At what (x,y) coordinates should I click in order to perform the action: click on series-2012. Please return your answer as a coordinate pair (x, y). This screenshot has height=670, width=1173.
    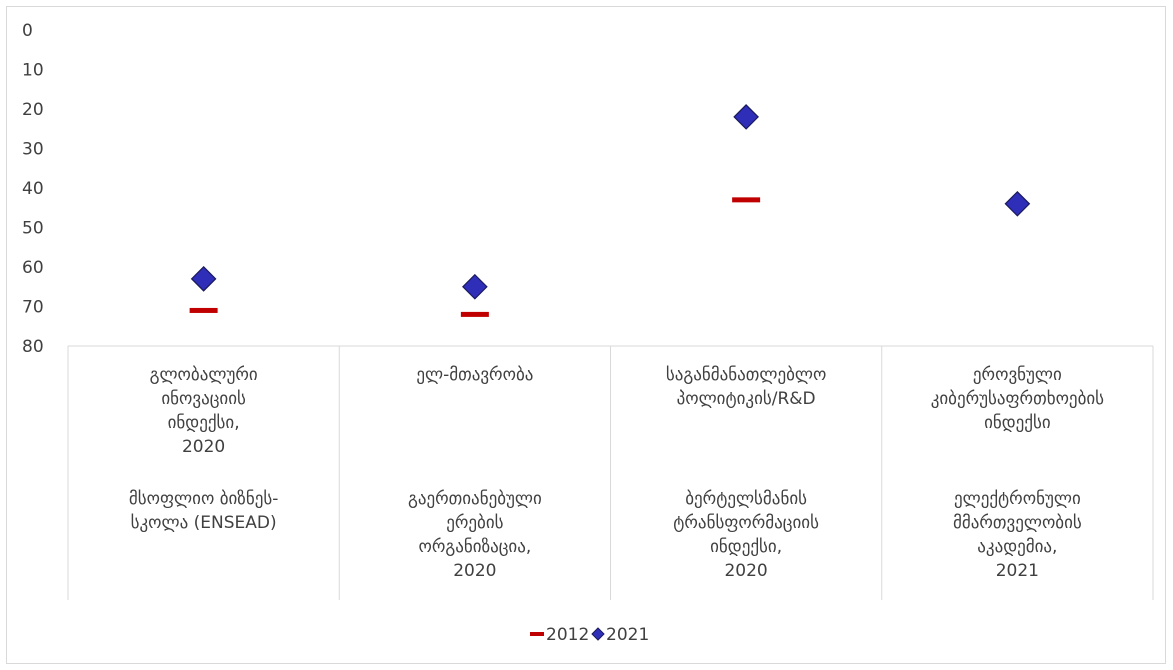
    Looking at the image, I should click on (475, 257).